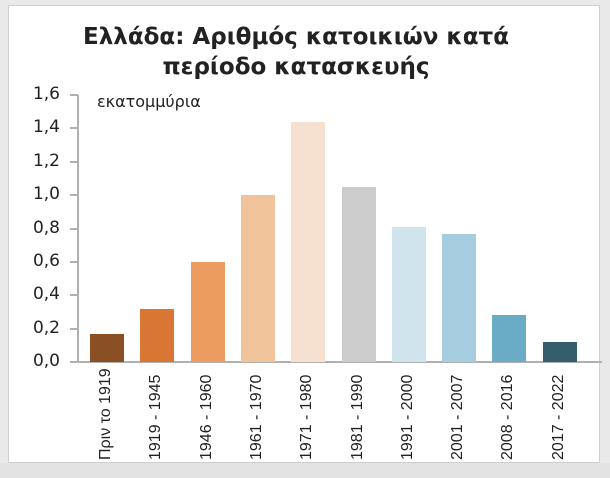 Image resolution: width=610 pixels, height=478 pixels. I want to click on x-tick-label: 2001 - 2007, so click(458, 417).